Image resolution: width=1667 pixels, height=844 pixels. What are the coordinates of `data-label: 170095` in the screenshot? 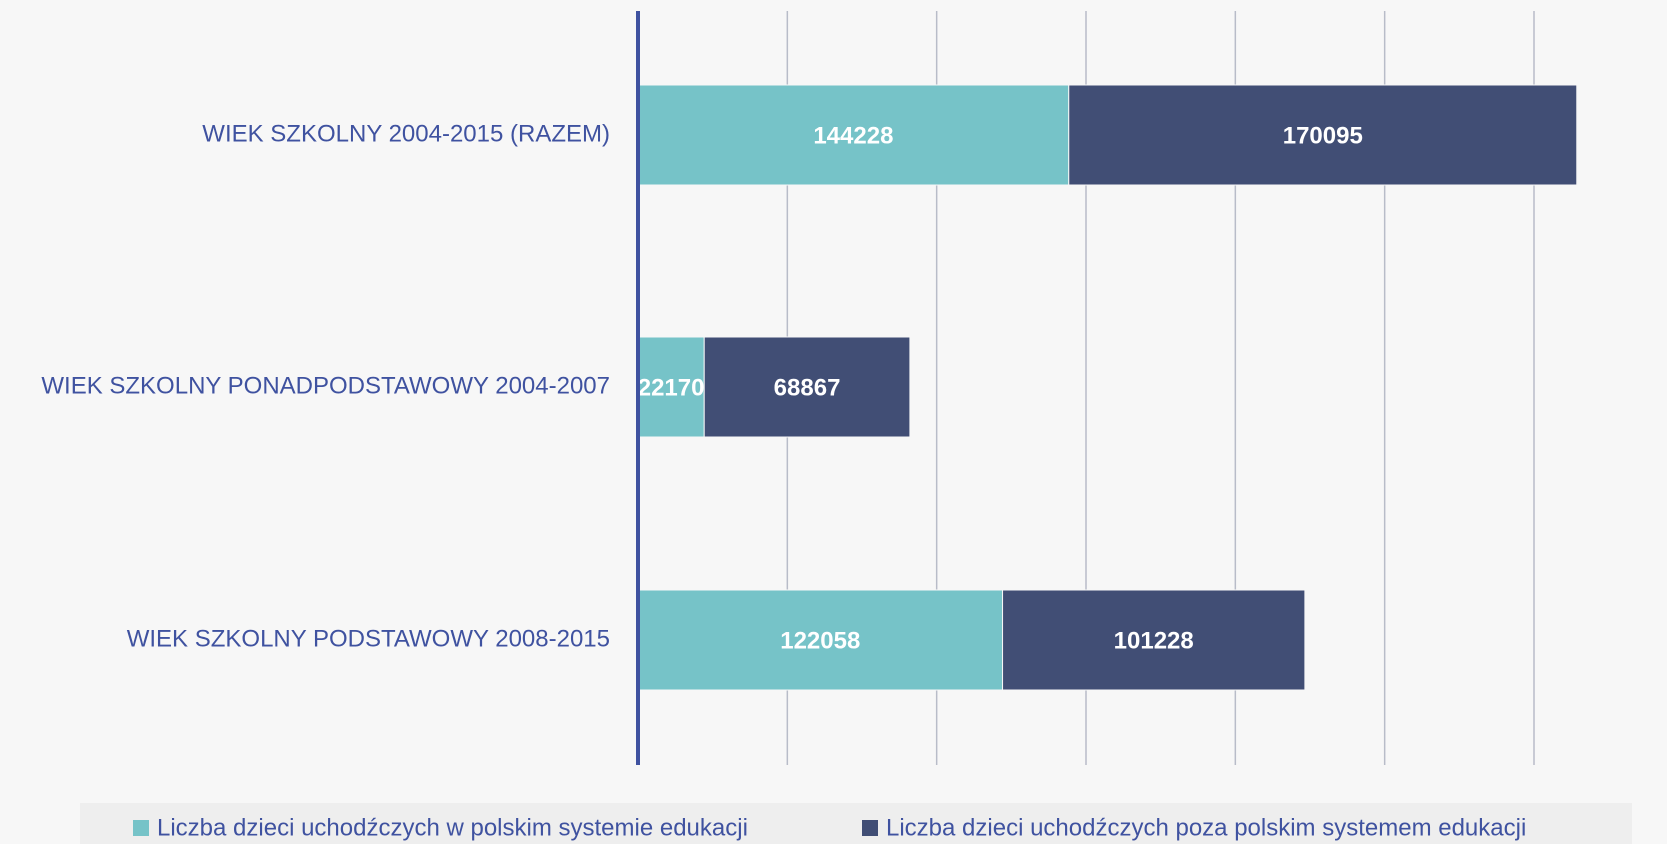 It's located at (1323, 135).